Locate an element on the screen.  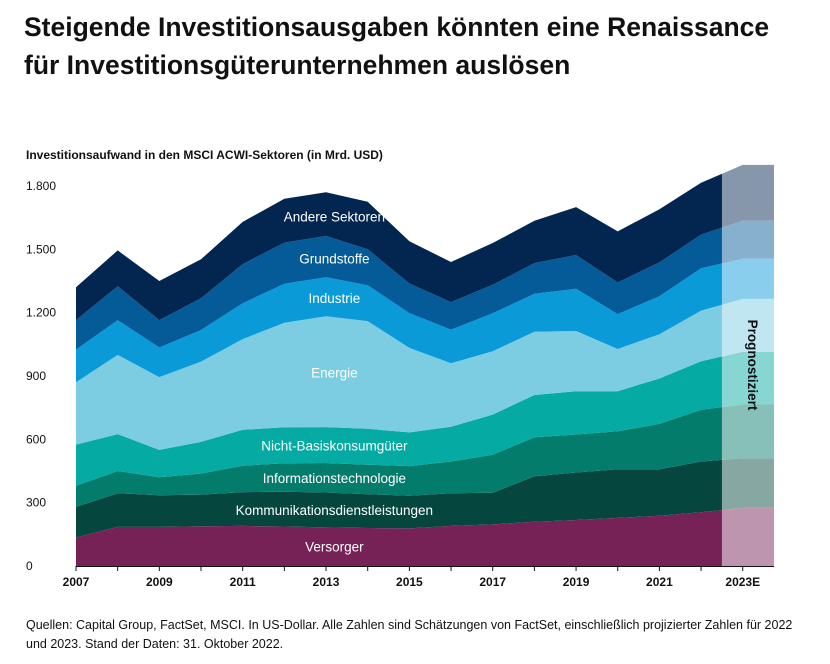
x-tick-label: 2007 is located at coordinates (76, 582).